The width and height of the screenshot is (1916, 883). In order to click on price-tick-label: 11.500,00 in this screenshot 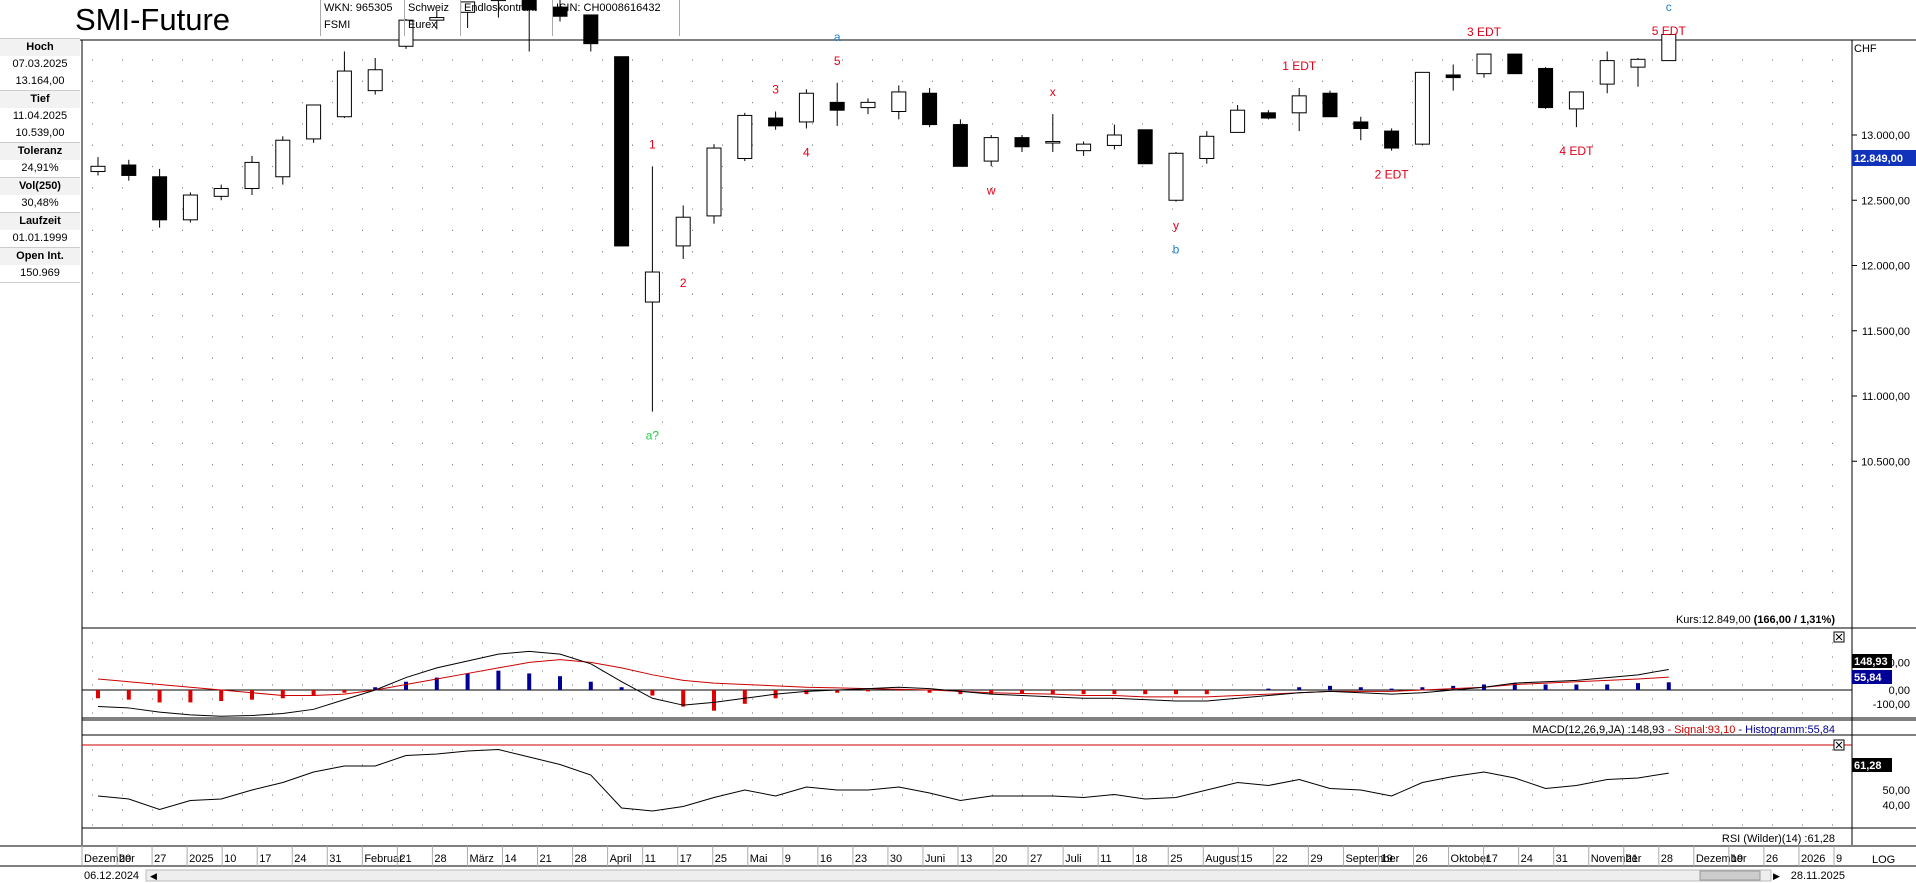, I will do `click(1886, 332)`.